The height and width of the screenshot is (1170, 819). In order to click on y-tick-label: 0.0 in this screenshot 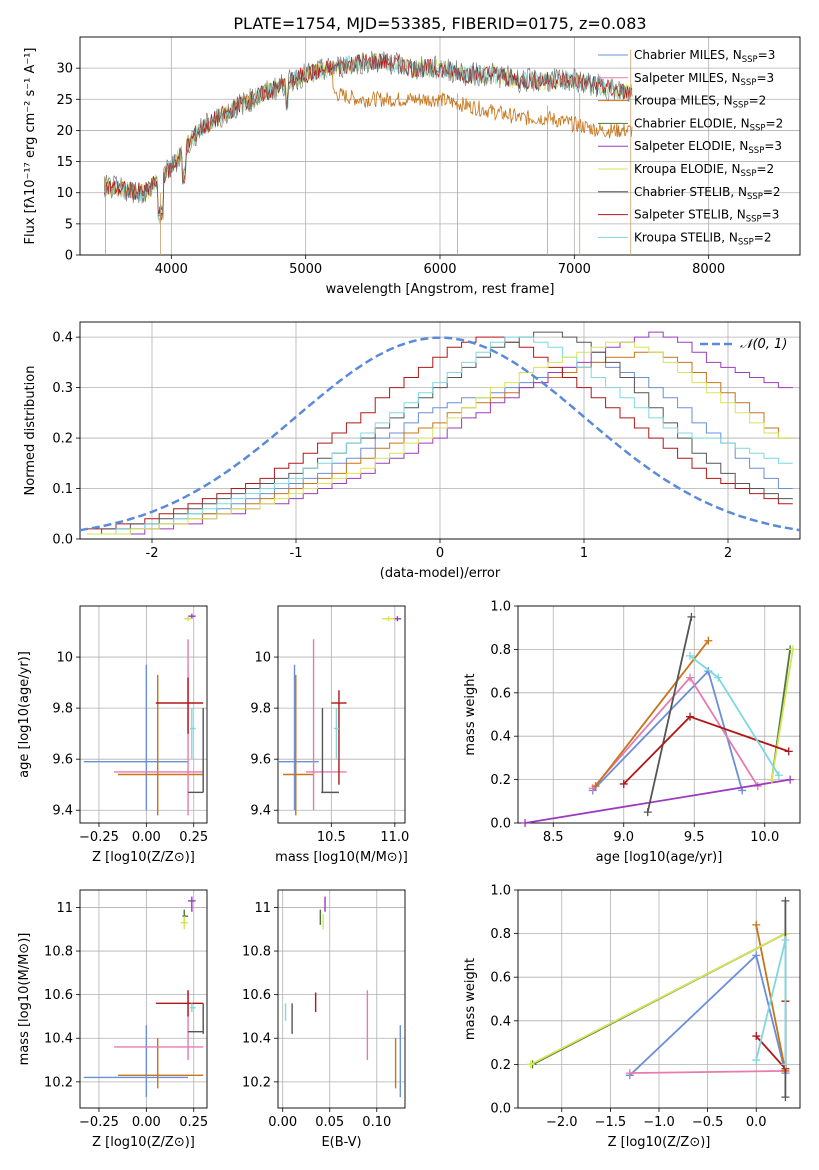, I will do `click(500, 824)`.